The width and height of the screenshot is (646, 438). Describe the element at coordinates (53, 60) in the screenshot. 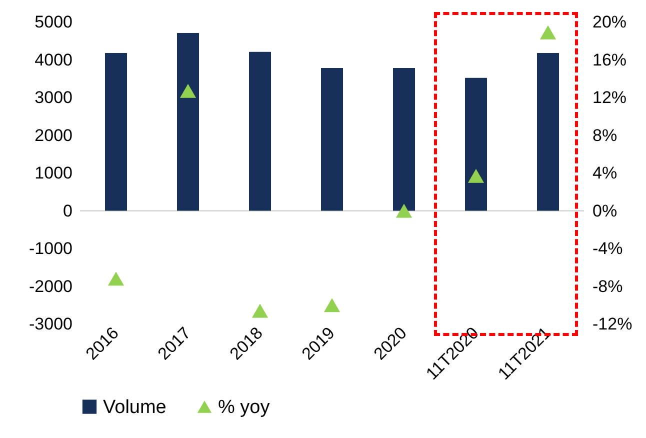

I see `y-tick-label: 4000` at that location.